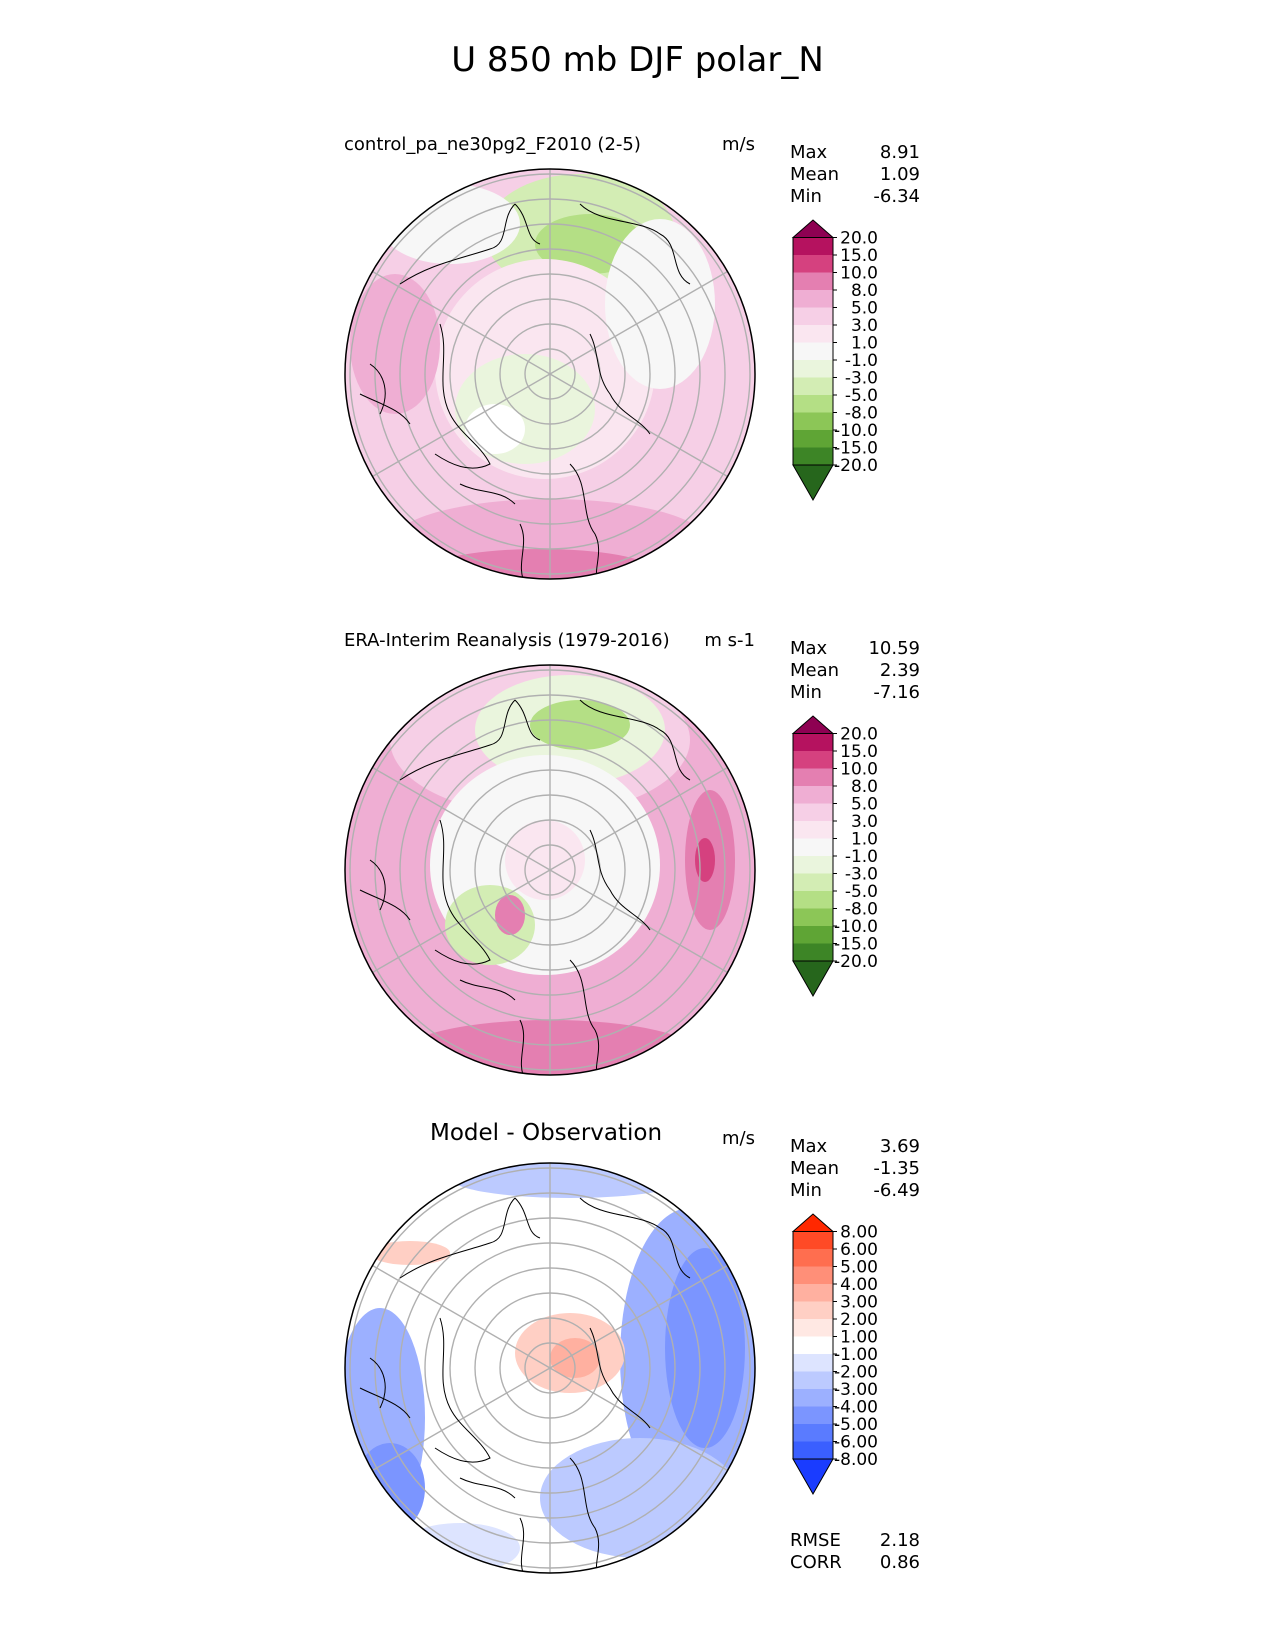  What do you see at coordinates (899, 1540) in the screenshot?
I see `stat-value: 2.18` at bounding box center [899, 1540].